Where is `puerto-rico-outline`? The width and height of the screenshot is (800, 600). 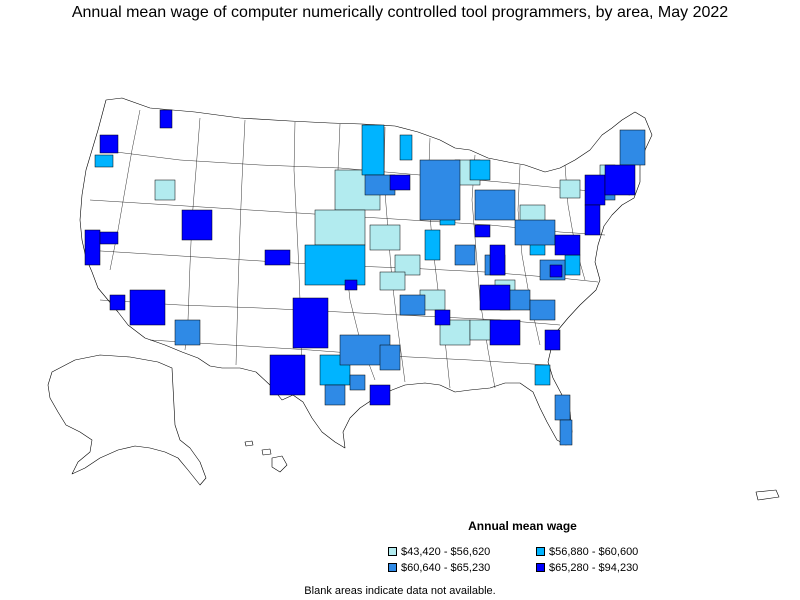
puerto-rico-outline is located at coordinates (767, 495).